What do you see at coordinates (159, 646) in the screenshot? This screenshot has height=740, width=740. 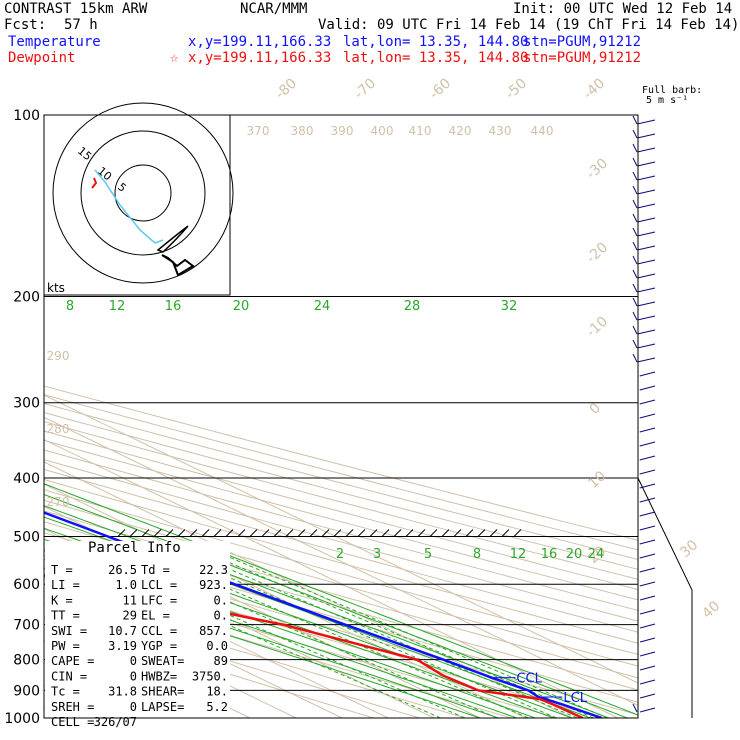 I see `parcel-label: YGP =` at bounding box center [159, 646].